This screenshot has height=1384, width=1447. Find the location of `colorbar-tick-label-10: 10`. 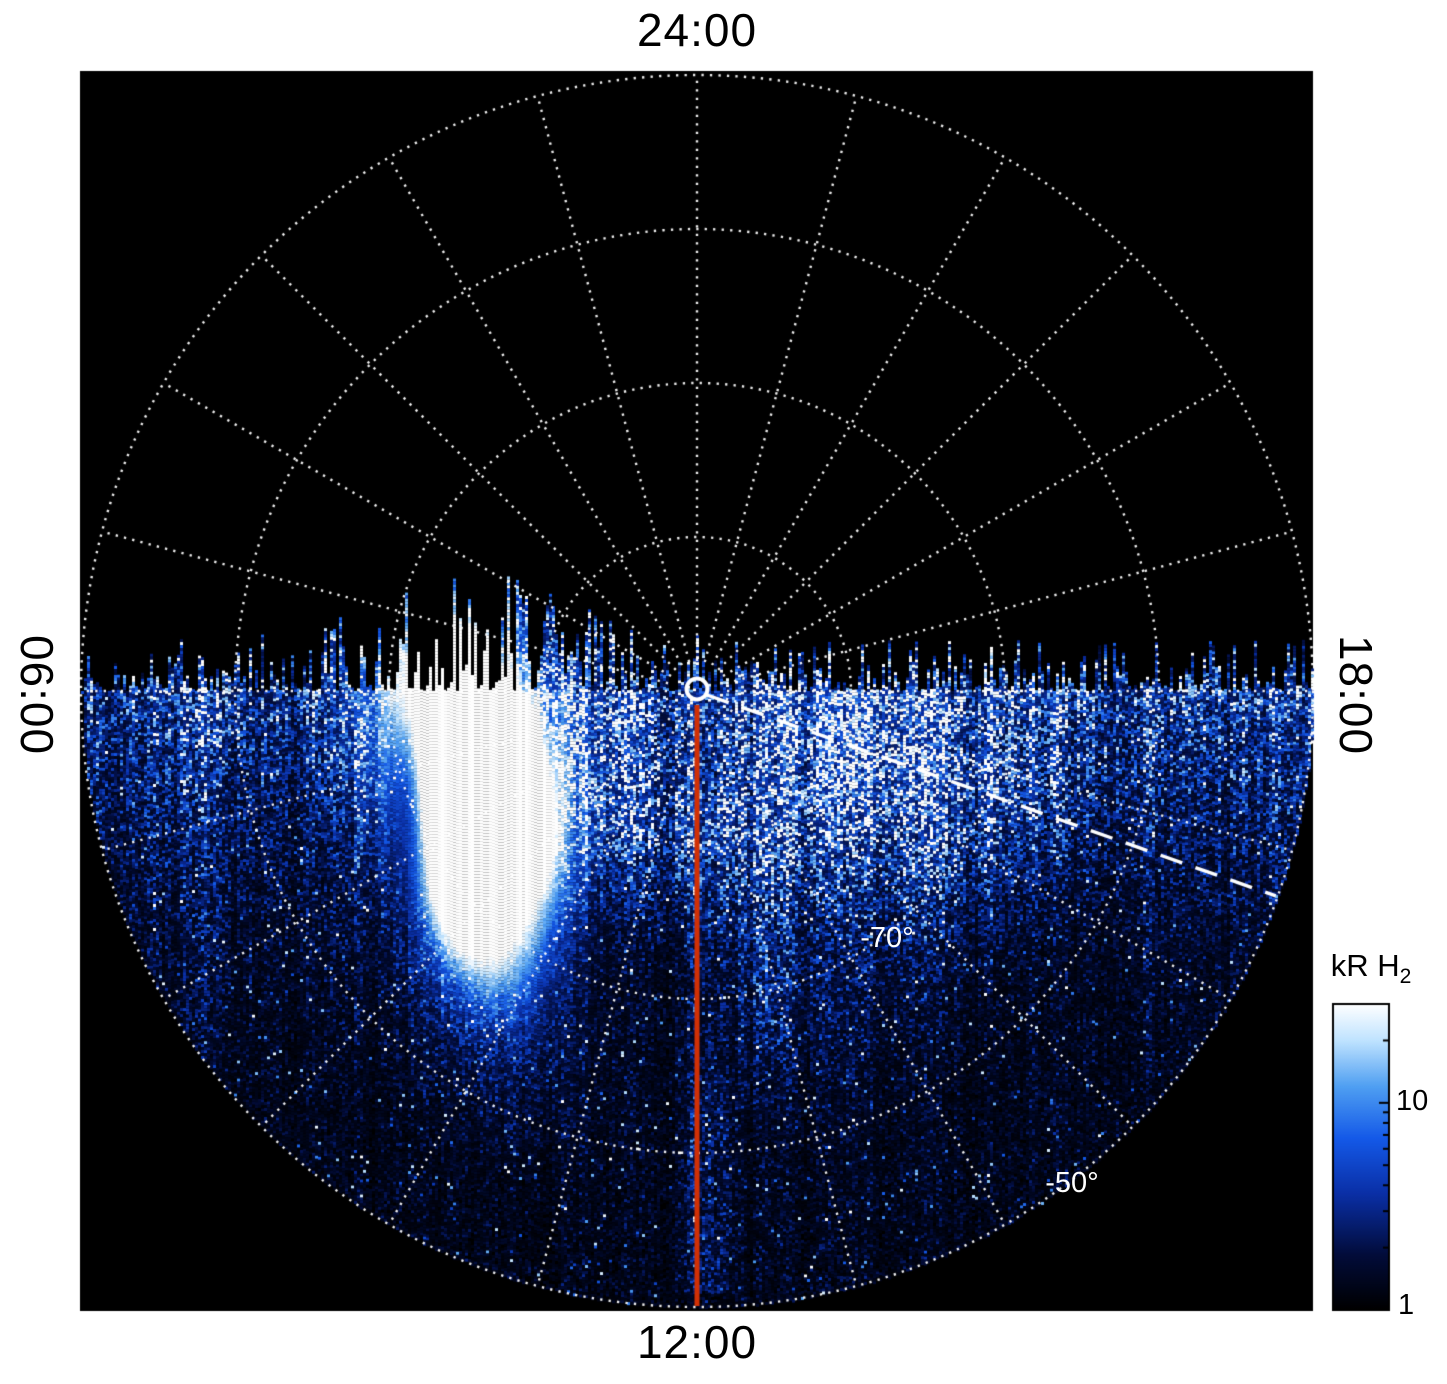

colorbar-tick-label-10: 10 is located at coordinates (1412, 1101).